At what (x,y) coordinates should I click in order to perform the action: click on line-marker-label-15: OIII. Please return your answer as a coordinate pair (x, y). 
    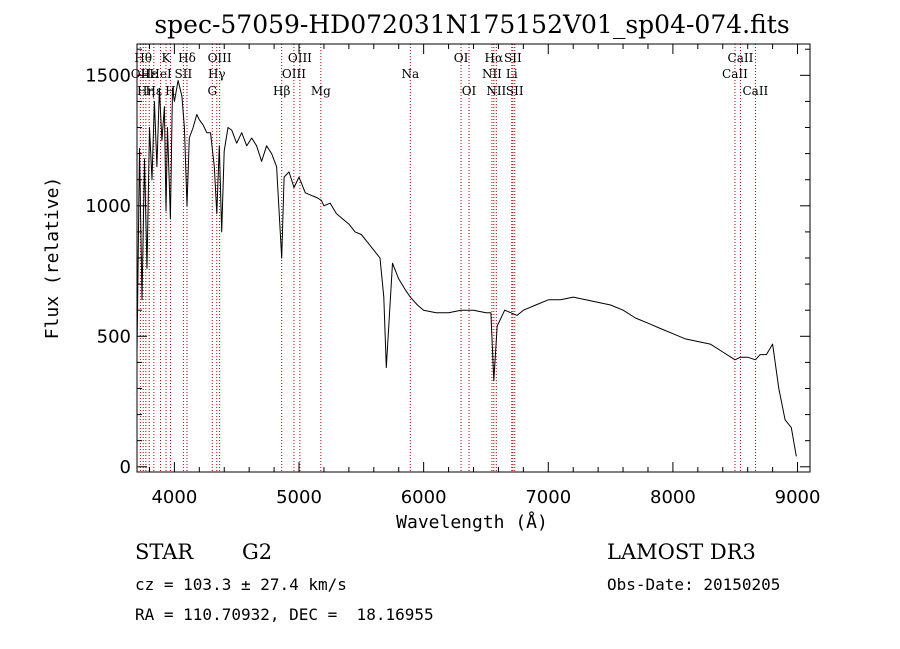
    Looking at the image, I should click on (300, 58).